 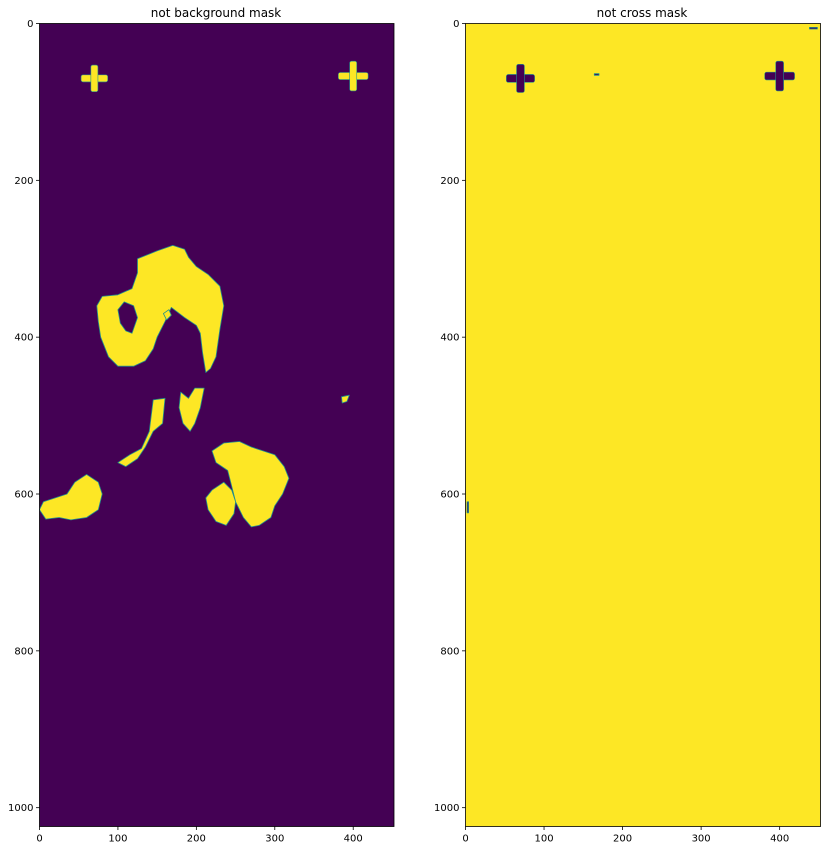 What do you see at coordinates (642, 13) in the screenshot?
I see `panel-title: not cross mask` at bounding box center [642, 13].